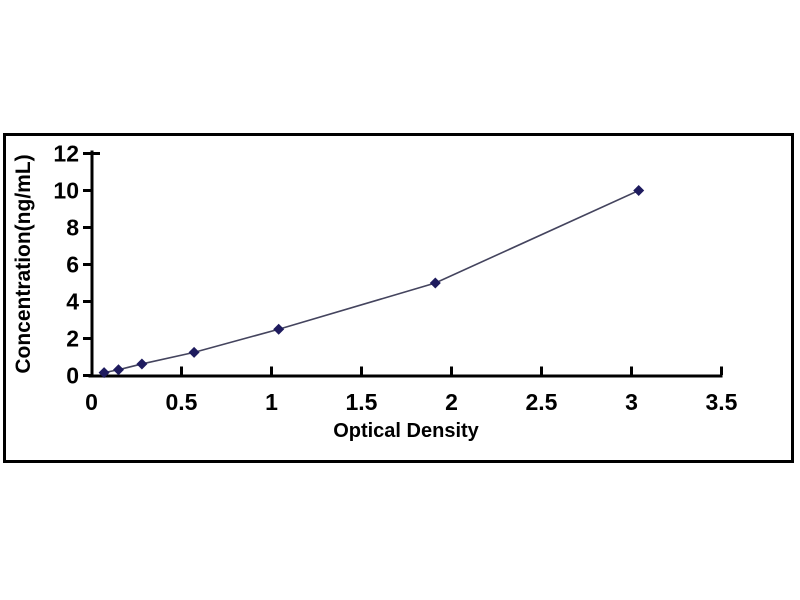  I want to click on x-tick-label: 3, so click(631, 402).